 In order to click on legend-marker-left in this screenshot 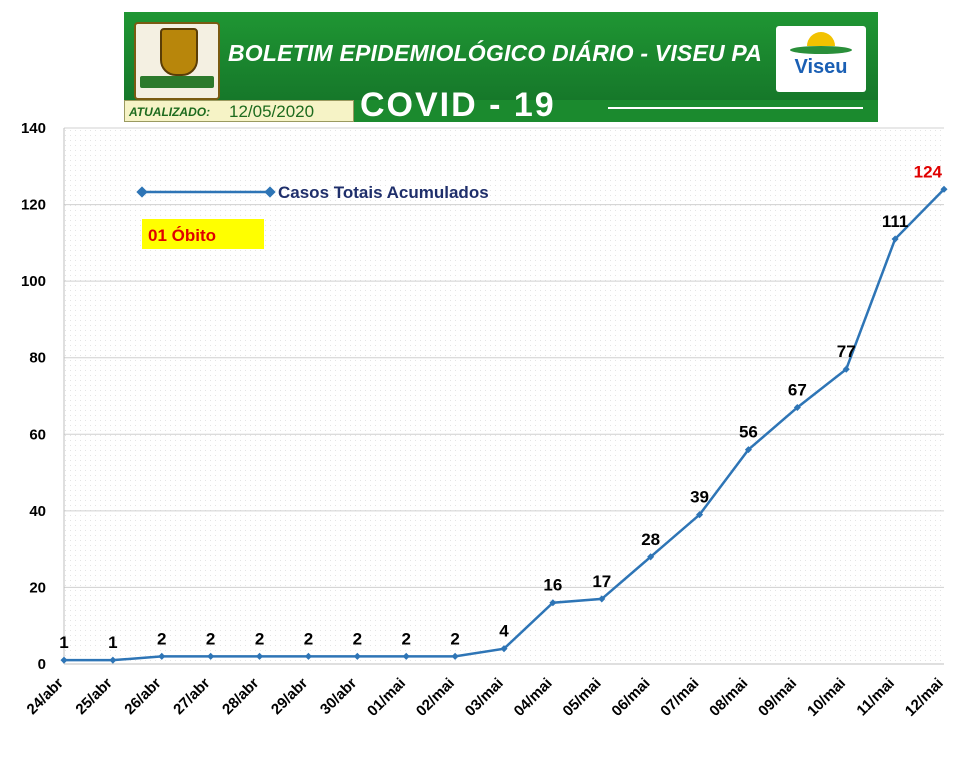, I will do `click(142, 192)`.